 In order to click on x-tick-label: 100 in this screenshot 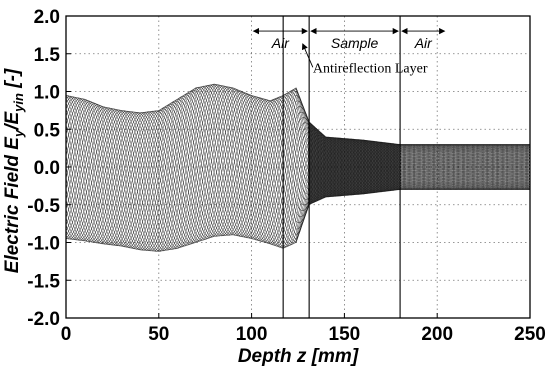, I will do `click(252, 334)`.